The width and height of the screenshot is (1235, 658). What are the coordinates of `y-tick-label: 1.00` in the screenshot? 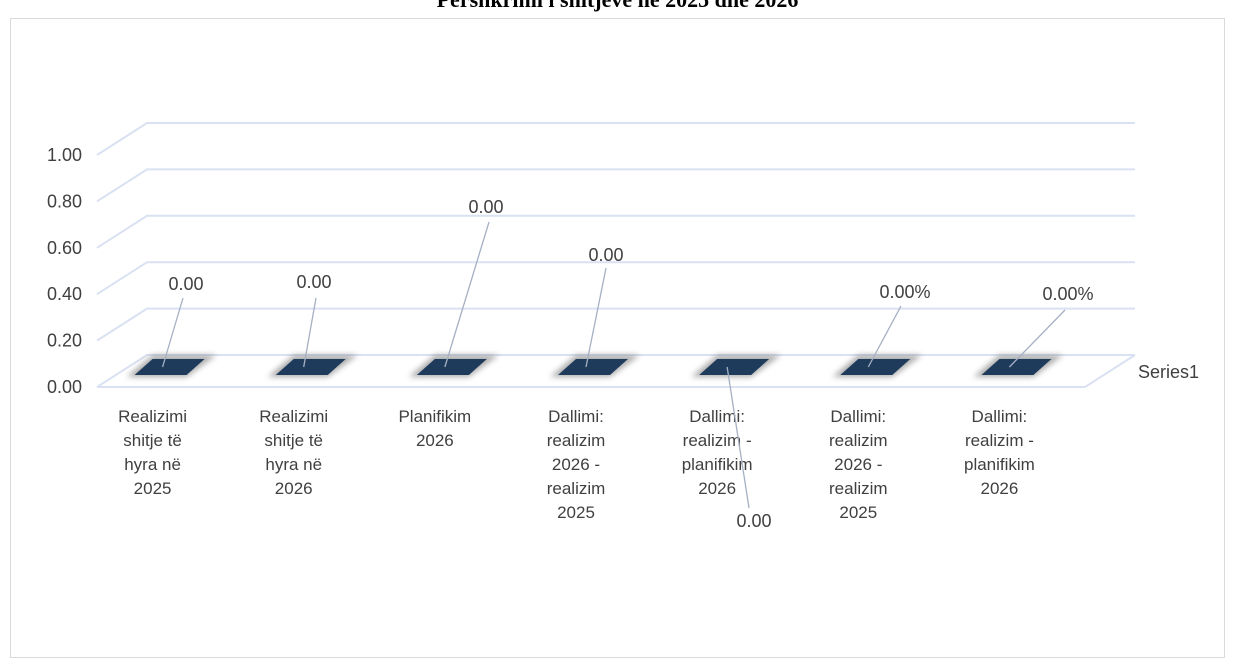 It's located at (64, 155).